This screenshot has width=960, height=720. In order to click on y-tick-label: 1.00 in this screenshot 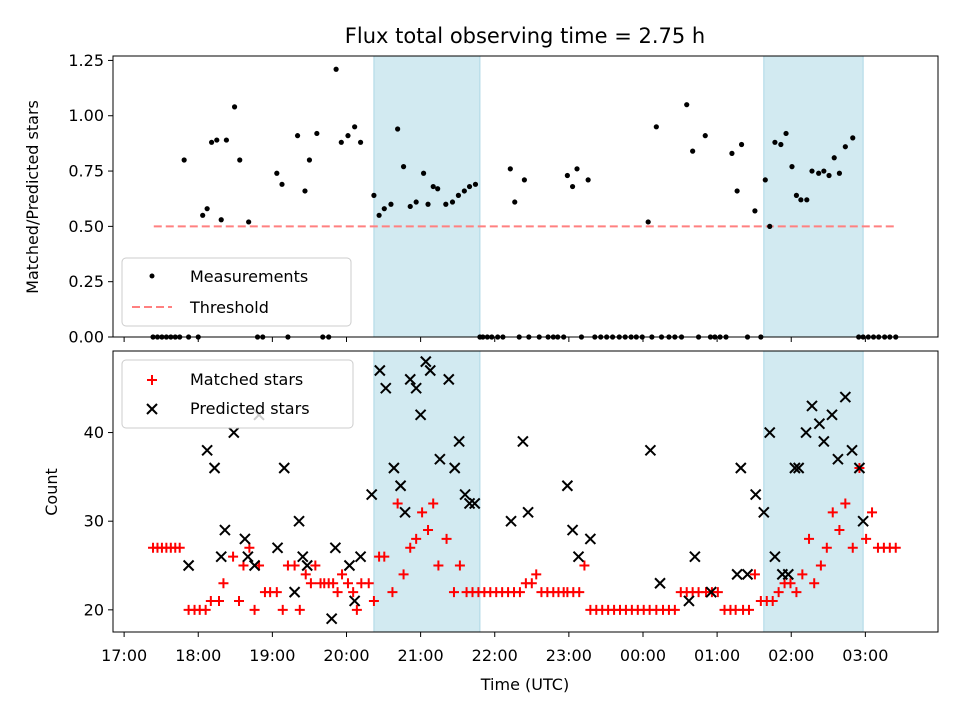, I will do `click(86, 115)`.